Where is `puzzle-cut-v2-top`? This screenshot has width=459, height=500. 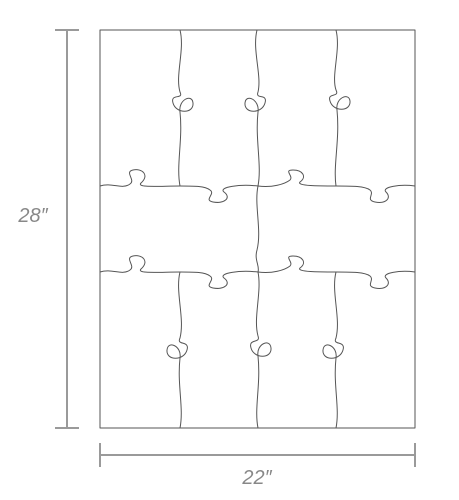
puzzle-cut-v2-top is located at coordinates (255, 108).